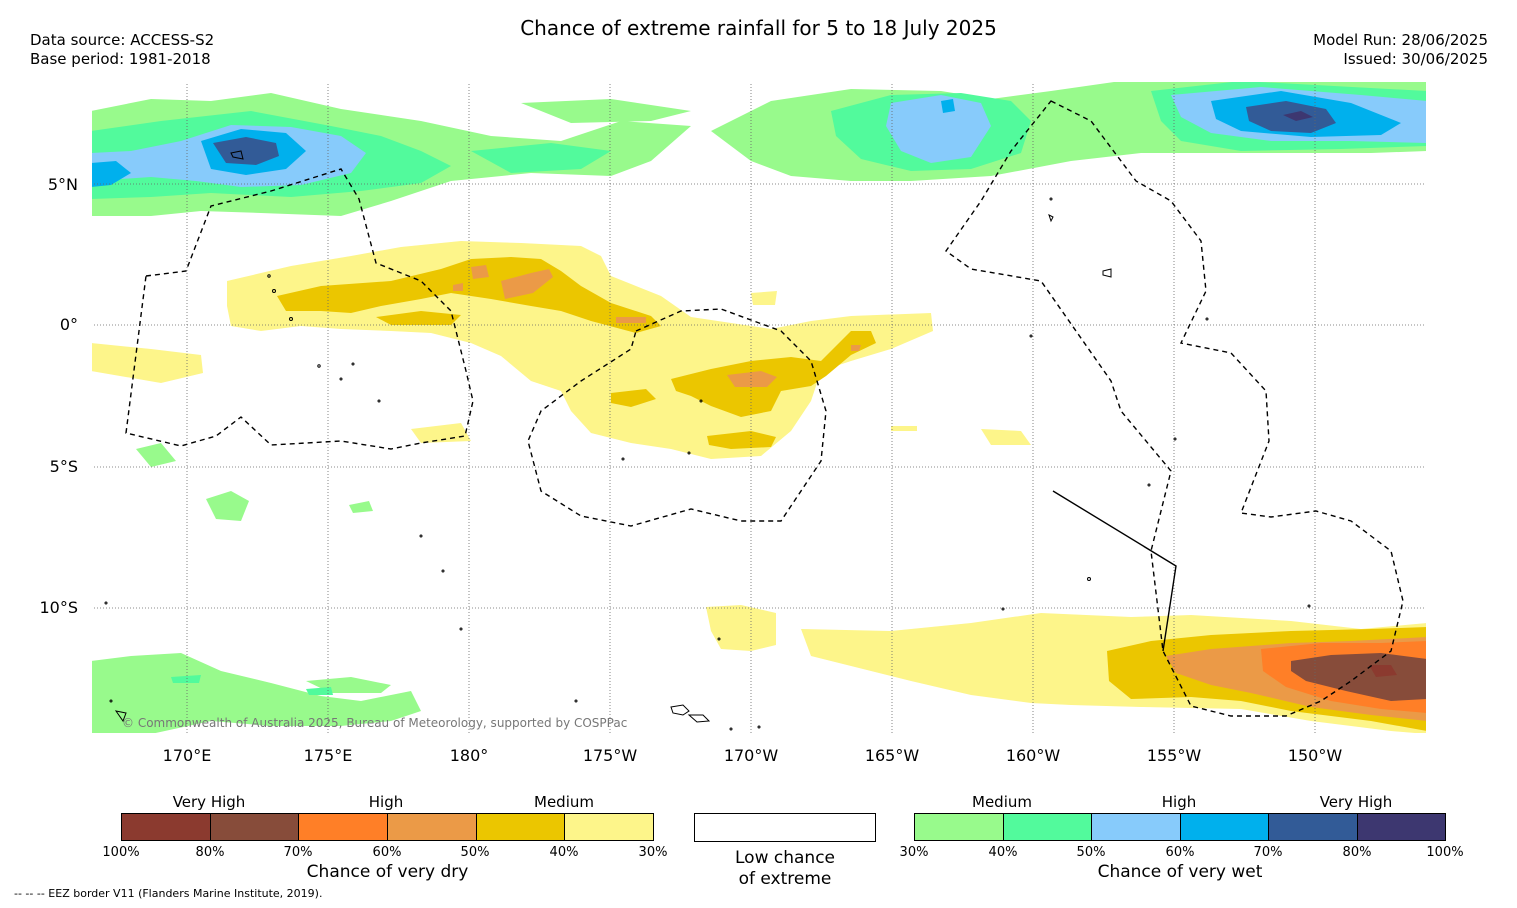 This screenshot has height=908, width=1517. What do you see at coordinates (58, 607) in the screenshot?
I see `lat-label-10s: 10°S` at bounding box center [58, 607].